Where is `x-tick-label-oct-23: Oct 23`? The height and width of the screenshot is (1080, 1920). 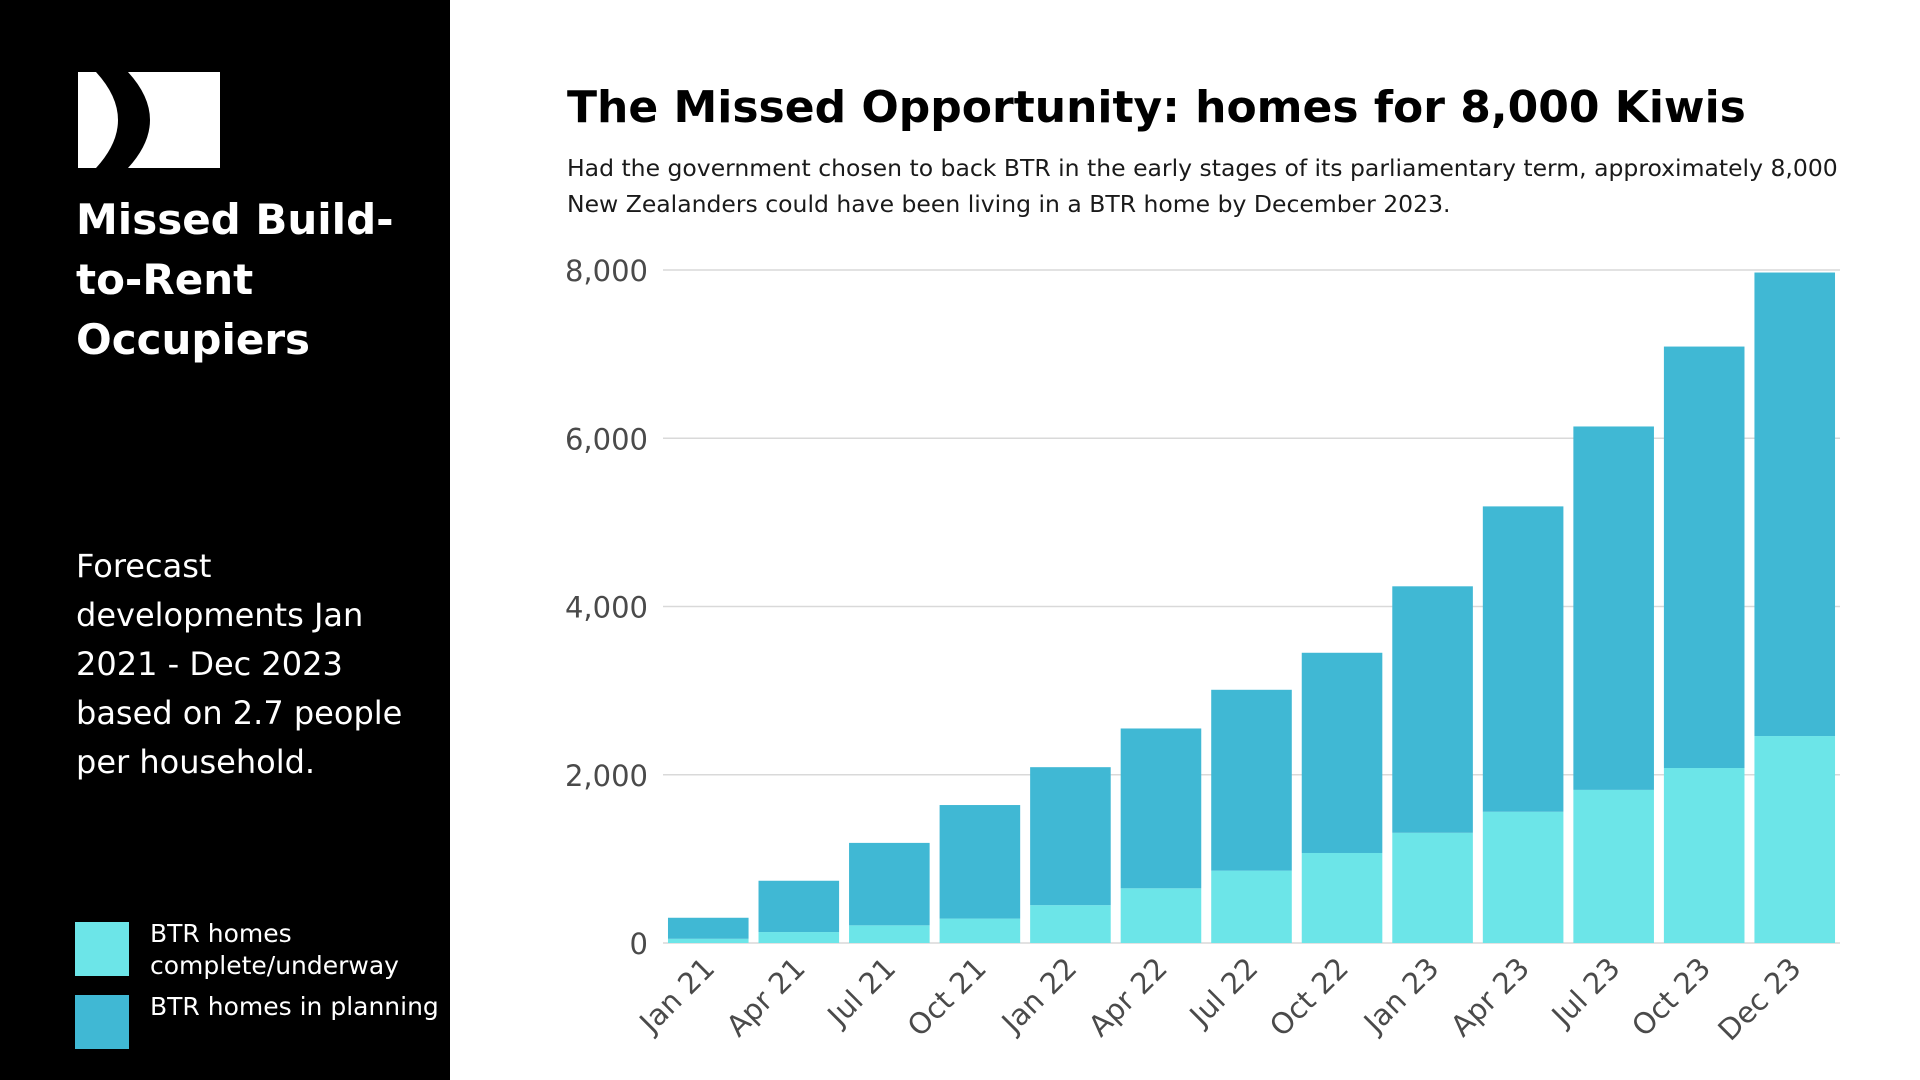 x-tick-label-oct-23: Oct 23 is located at coordinates (1671, 997).